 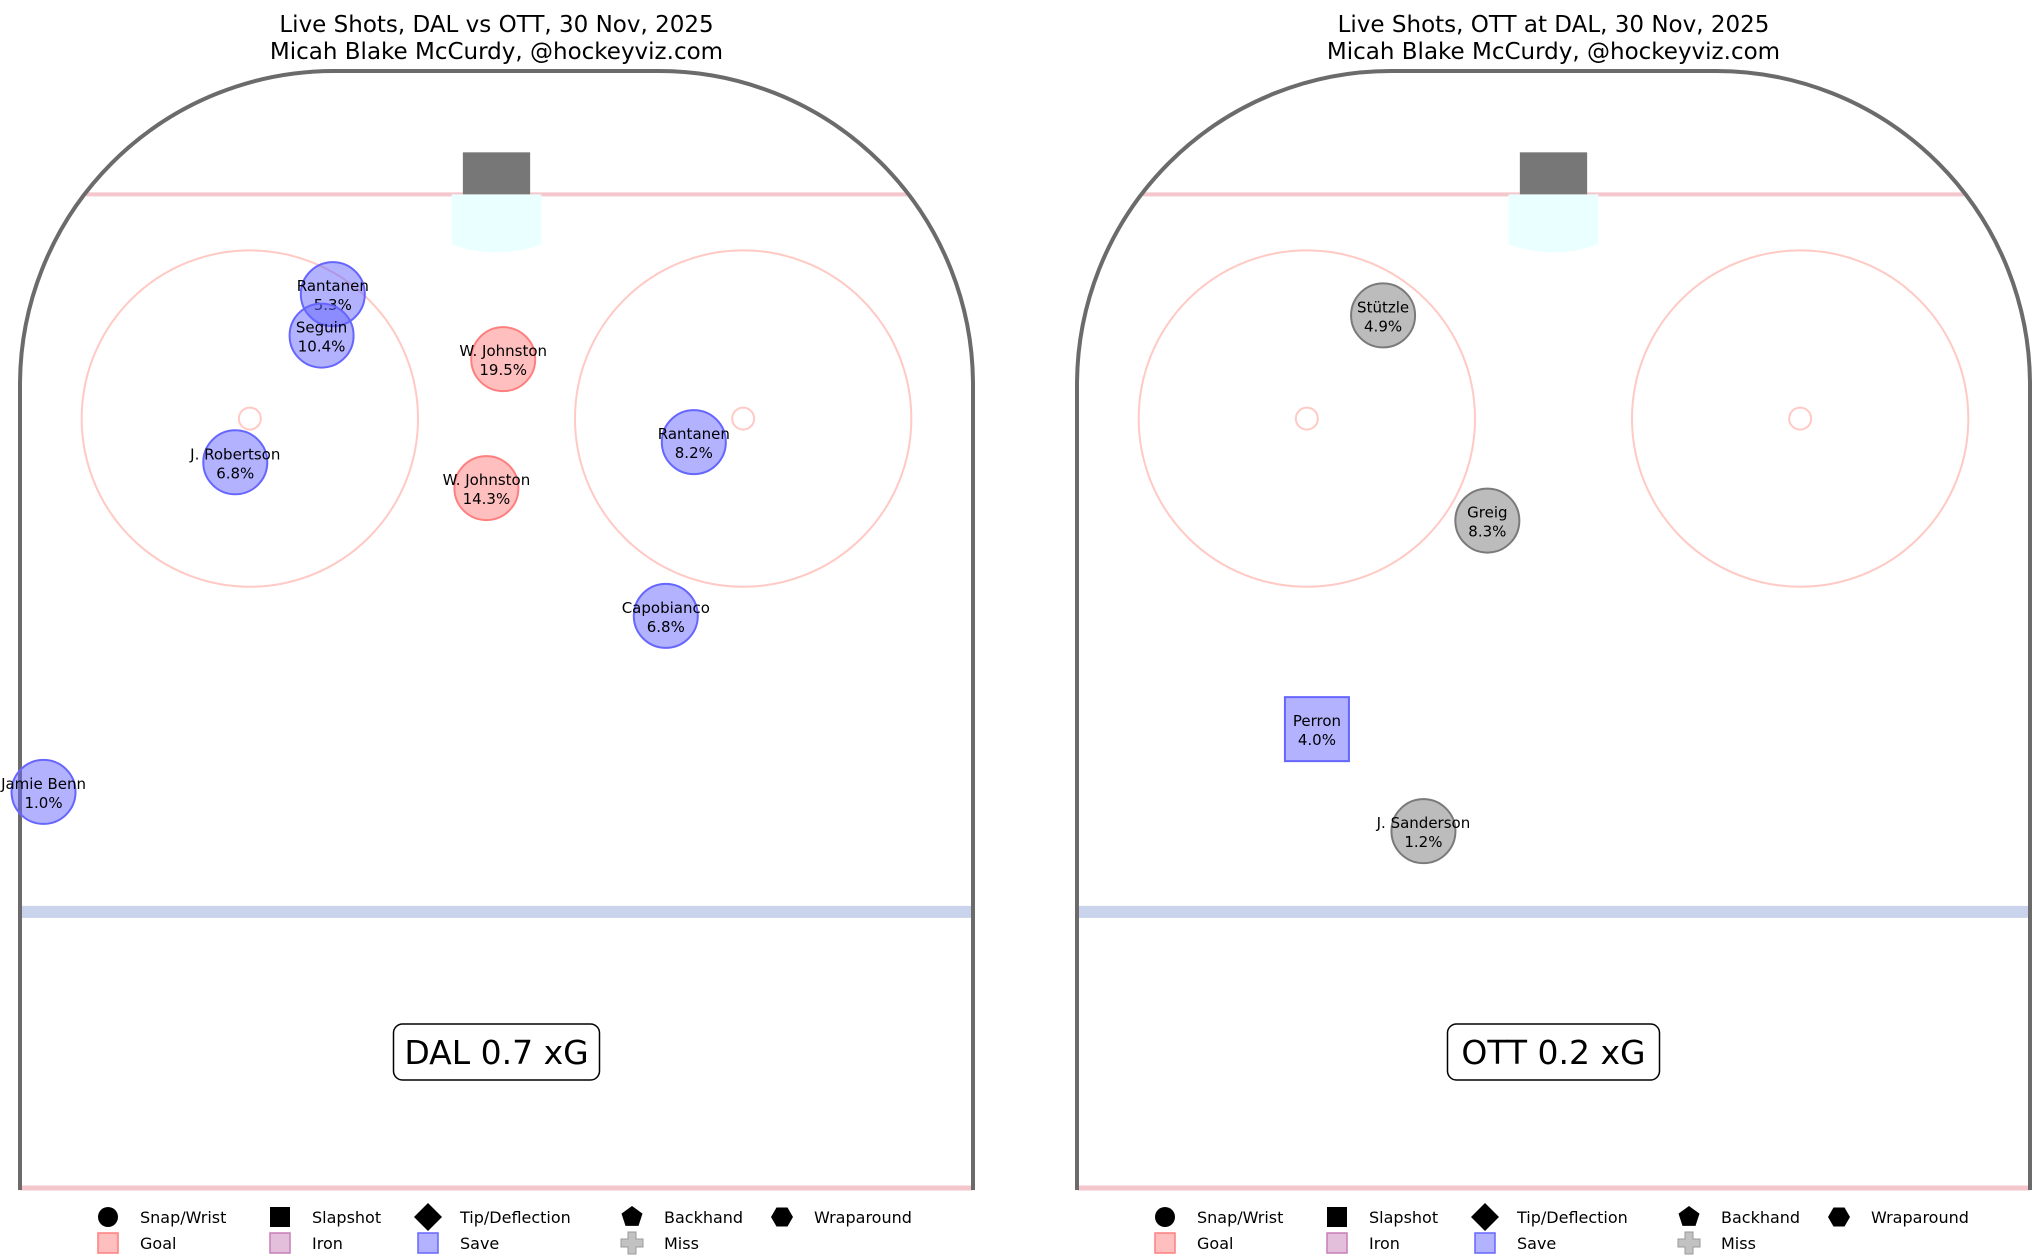 I want to click on shot-xg-label: 1.0%, so click(x=43, y=803).